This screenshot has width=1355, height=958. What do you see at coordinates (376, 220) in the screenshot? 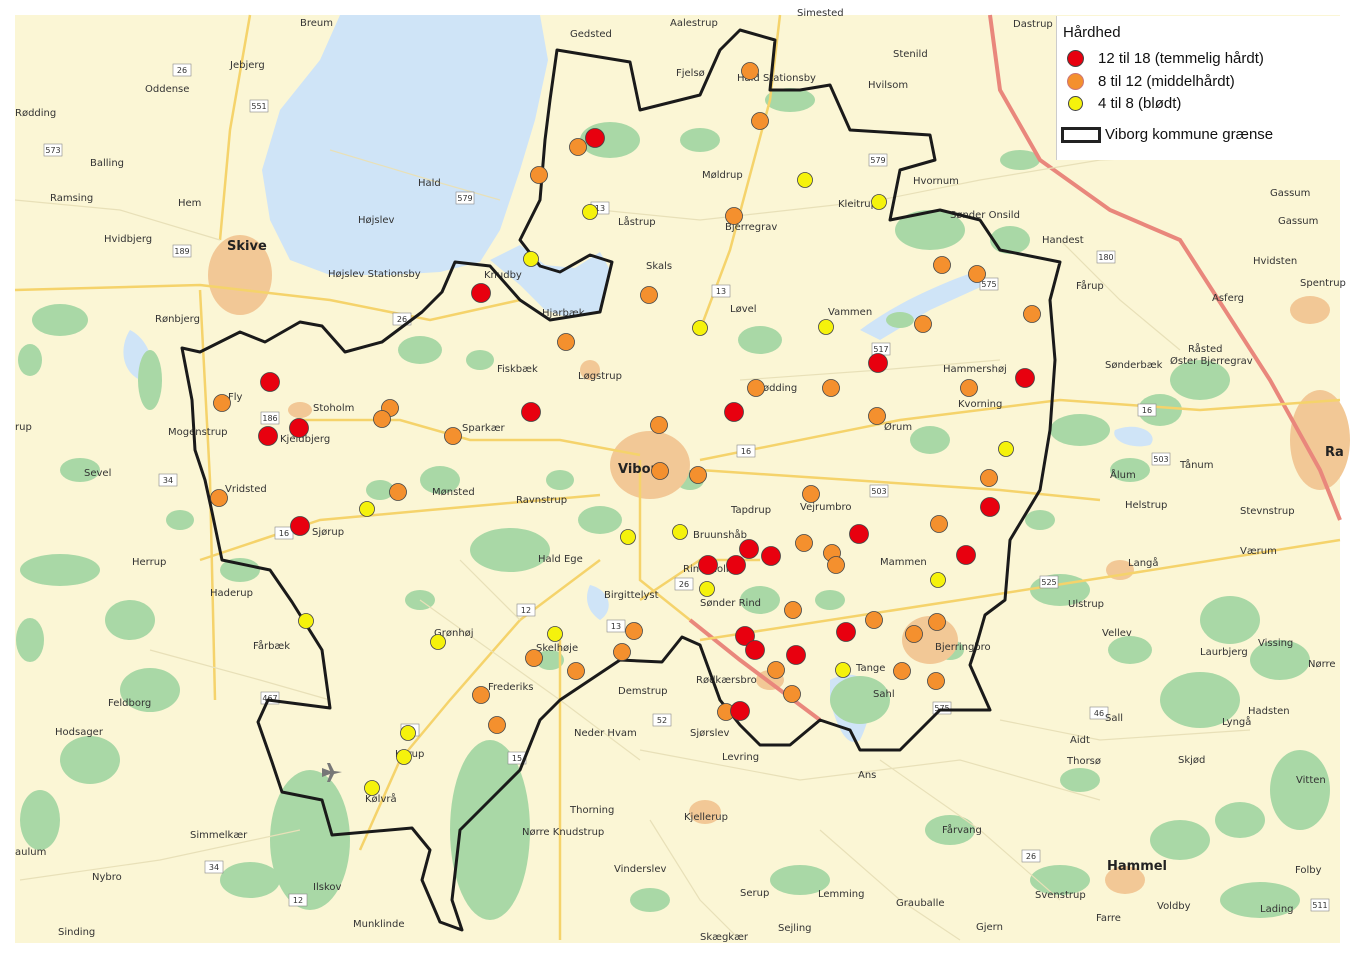
I see `place-label: Højslev` at bounding box center [376, 220].